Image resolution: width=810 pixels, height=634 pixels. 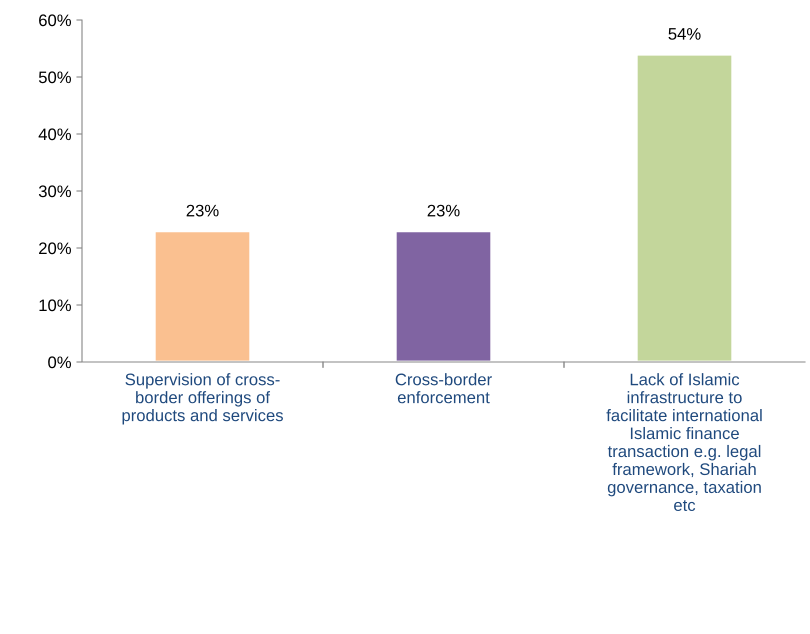 What do you see at coordinates (59, 362) in the screenshot?
I see `y-tick-label: 0%` at bounding box center [59, 362].